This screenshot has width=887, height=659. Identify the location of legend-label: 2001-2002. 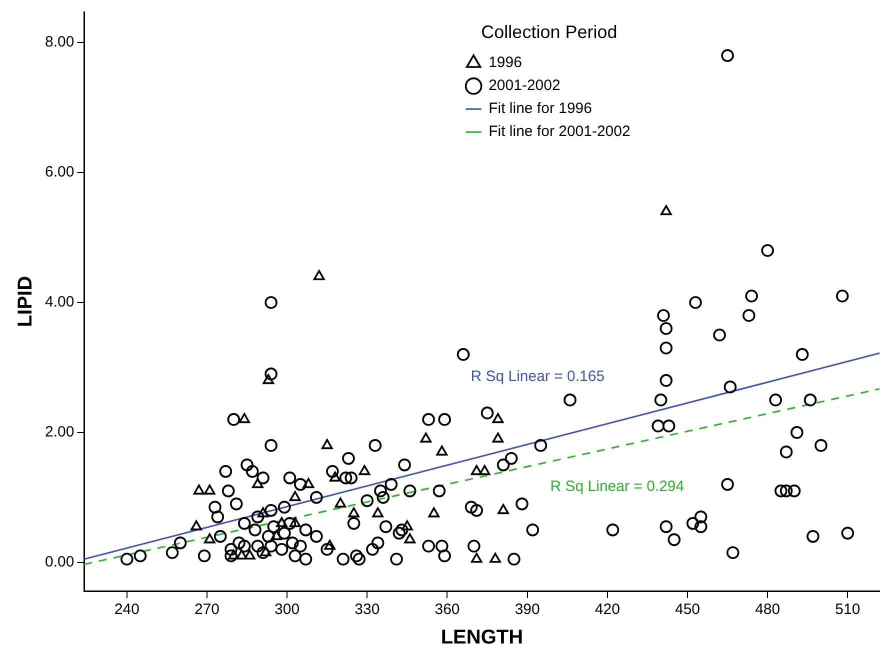
(524, 85).